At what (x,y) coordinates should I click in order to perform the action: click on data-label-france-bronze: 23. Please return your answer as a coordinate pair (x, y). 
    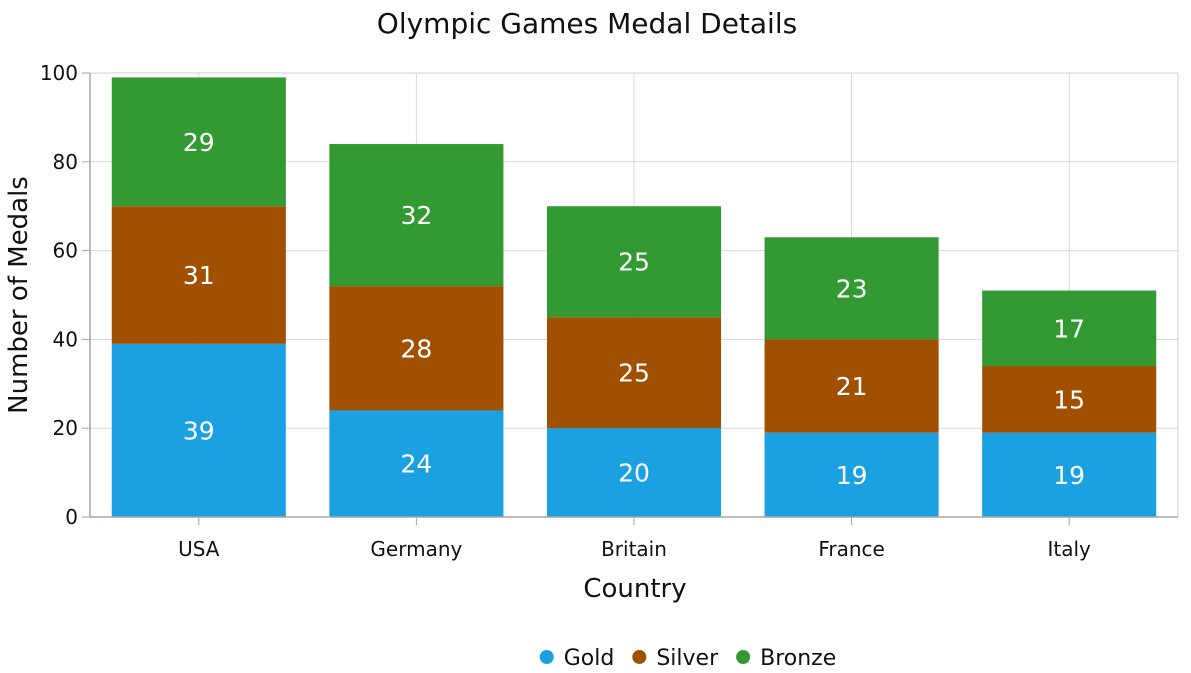
    Looking at the image, I should click on (852, 288).